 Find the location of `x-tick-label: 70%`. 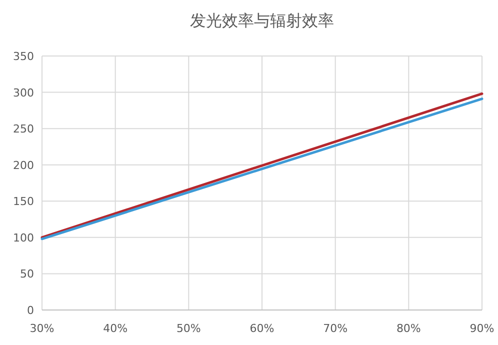

x-tick-label: 70% is located at coordinates (335, 328).